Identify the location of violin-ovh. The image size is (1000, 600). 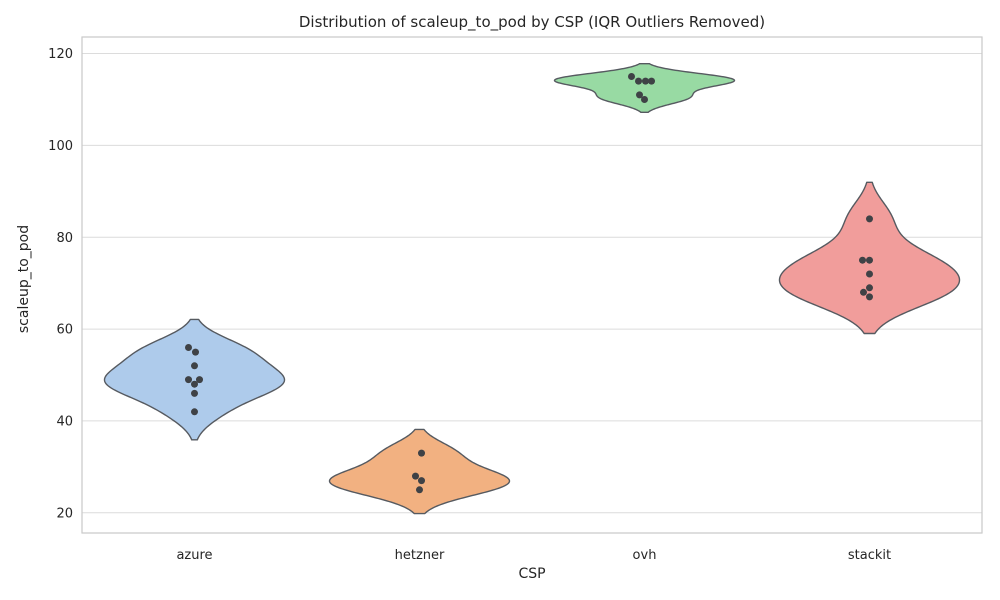
(644, 87).